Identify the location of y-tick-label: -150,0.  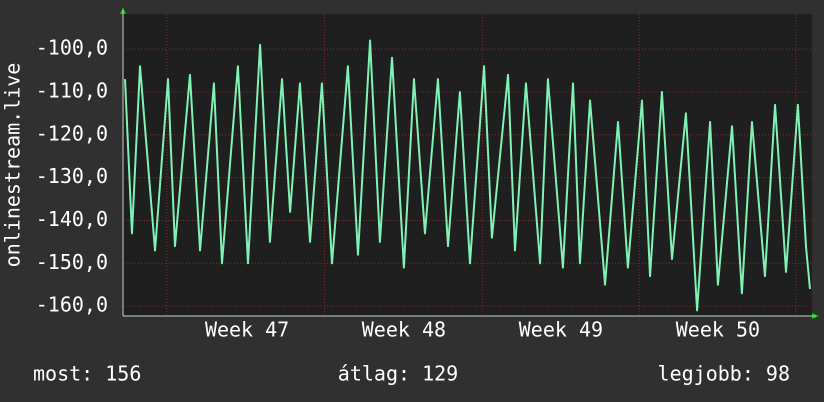
(72, 262).